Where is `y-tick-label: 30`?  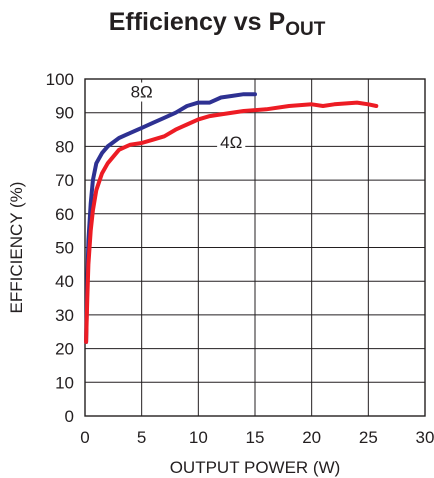
y-tick-label: 30 is located at coordinates (64, 315).